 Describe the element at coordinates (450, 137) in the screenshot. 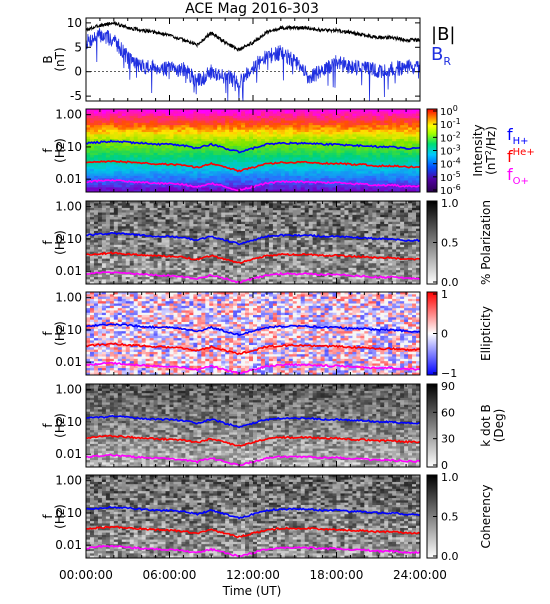

I see `colorbar-tick-label: 10⁻²` at that location.